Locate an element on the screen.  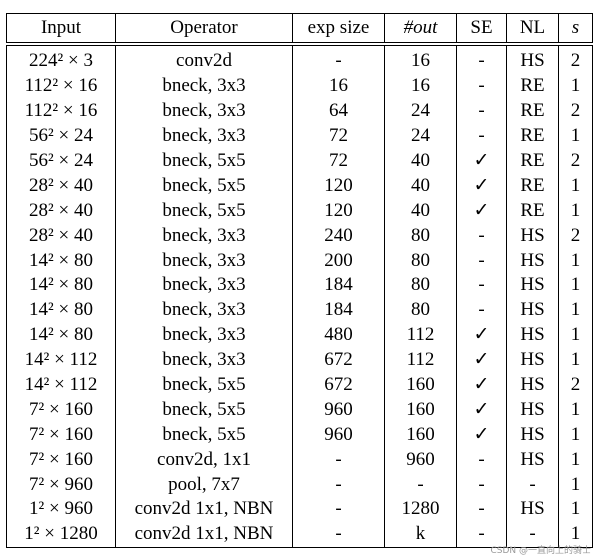
table-cell: conv2d is located at coordinates (204, 59).